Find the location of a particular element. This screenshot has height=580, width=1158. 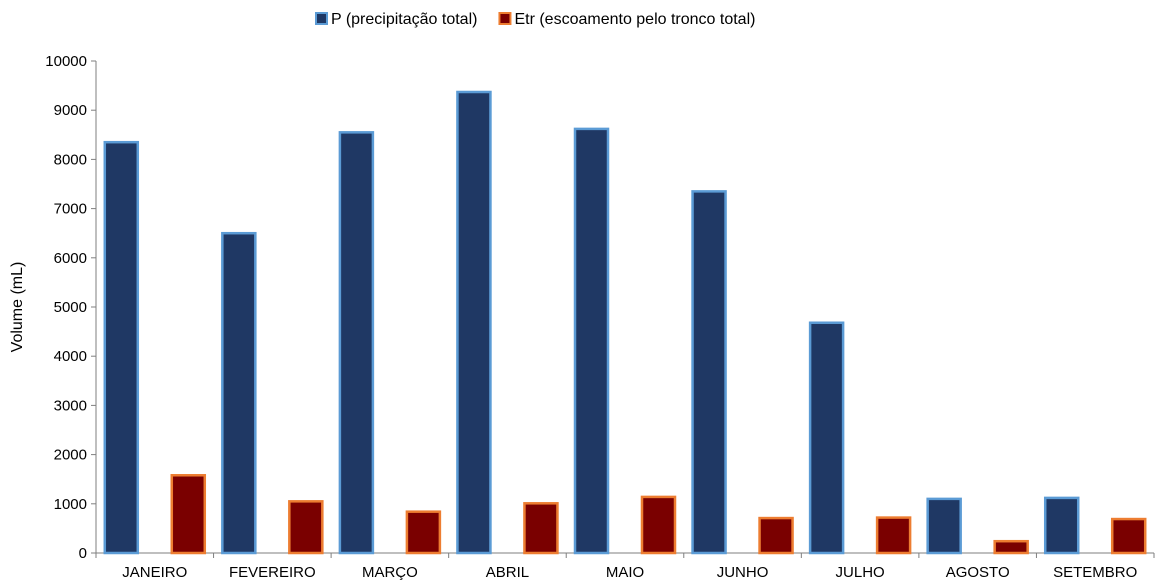

legend-item: P (precipitação total) is located at coordinates (396, 19).